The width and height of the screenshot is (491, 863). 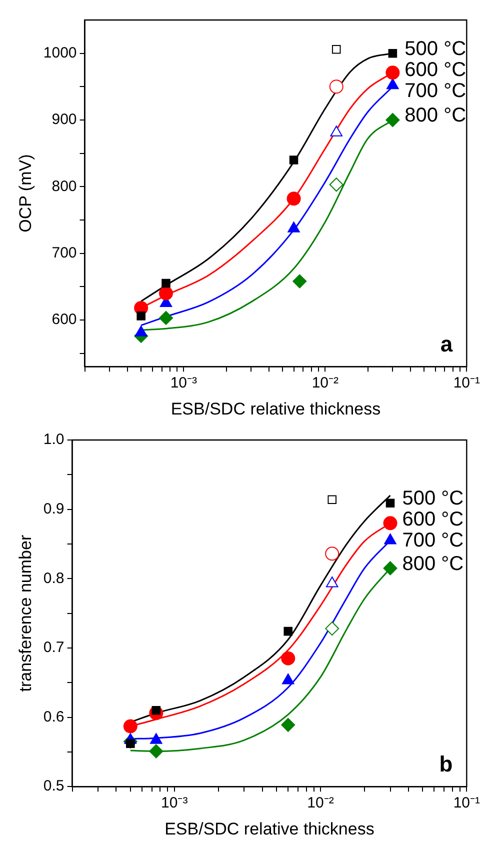 What do you see at coordinates (53, 509) in the screenshot?
I see `y-tick-label: 0.9` at bounding box center [53, 509].